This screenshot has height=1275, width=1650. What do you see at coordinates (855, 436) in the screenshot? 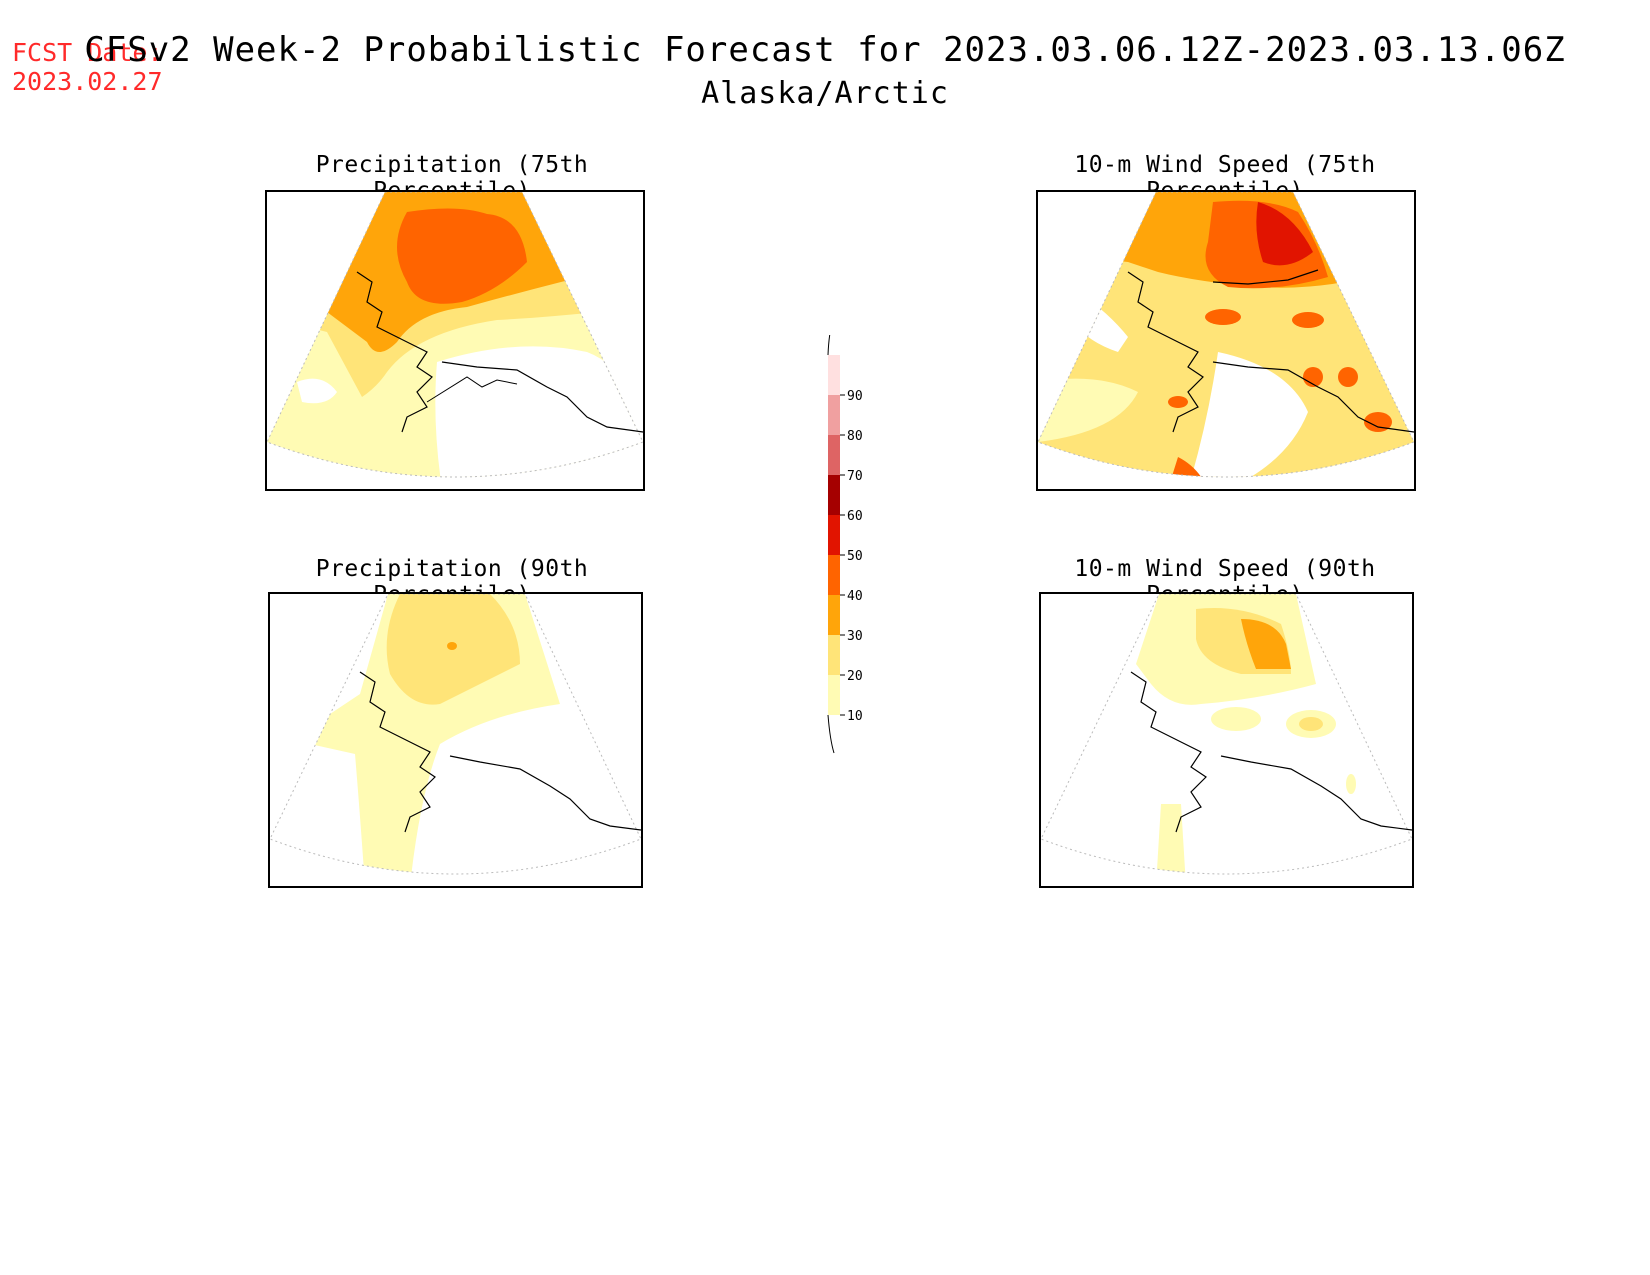
I see `colorbar-label-80: 80` at bounding box center [855, 436].